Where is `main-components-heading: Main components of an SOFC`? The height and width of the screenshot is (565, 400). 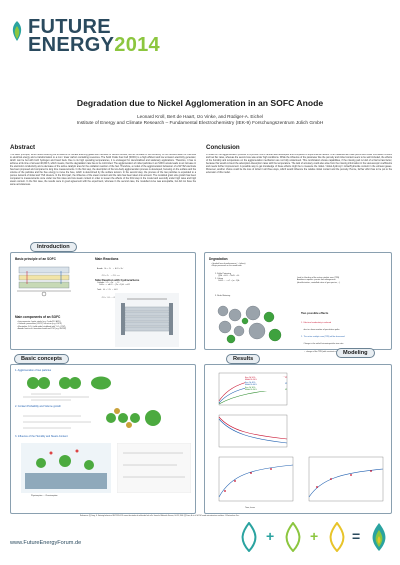
main-components-heading: Main components of an SOFC is located at coordinates (38, 317).